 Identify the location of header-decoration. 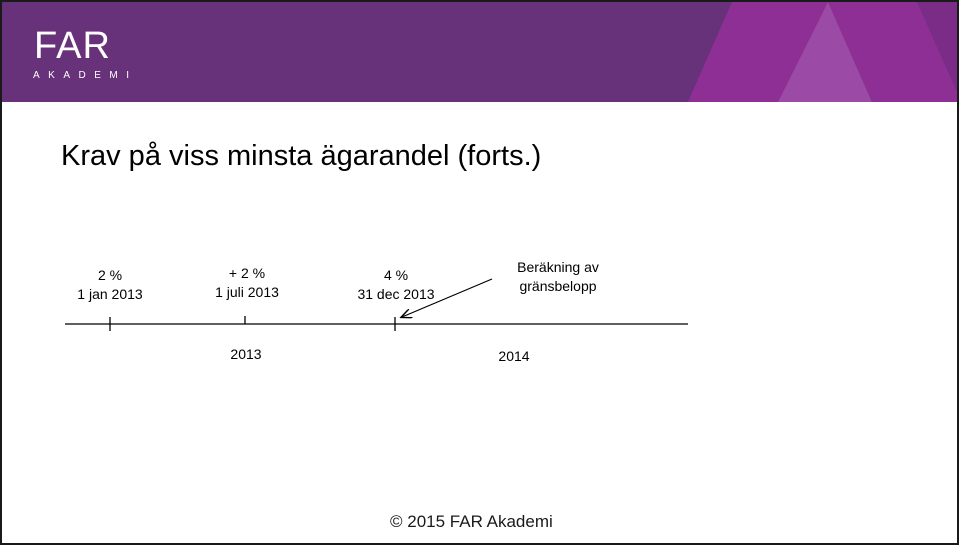
(822, 52).